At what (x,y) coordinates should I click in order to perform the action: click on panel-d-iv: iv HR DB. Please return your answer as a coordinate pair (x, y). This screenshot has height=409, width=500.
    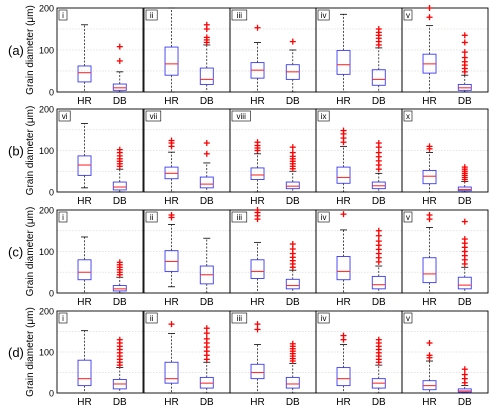
    Looking at the image, I should click on (359, 359).